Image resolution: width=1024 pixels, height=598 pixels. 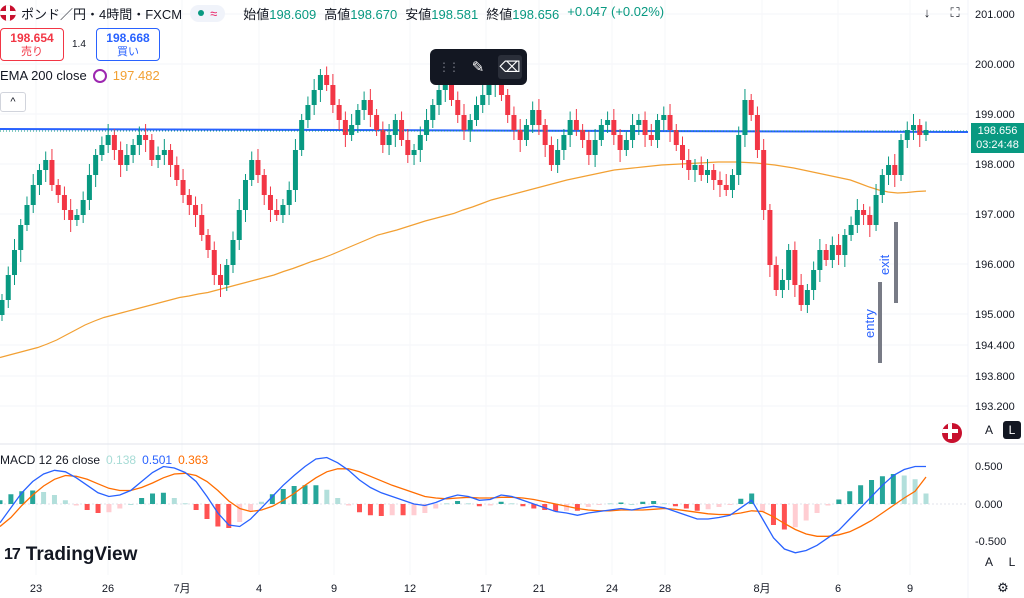 I want to click on down-arrow-button: ↓, so click(x=927, y=12).